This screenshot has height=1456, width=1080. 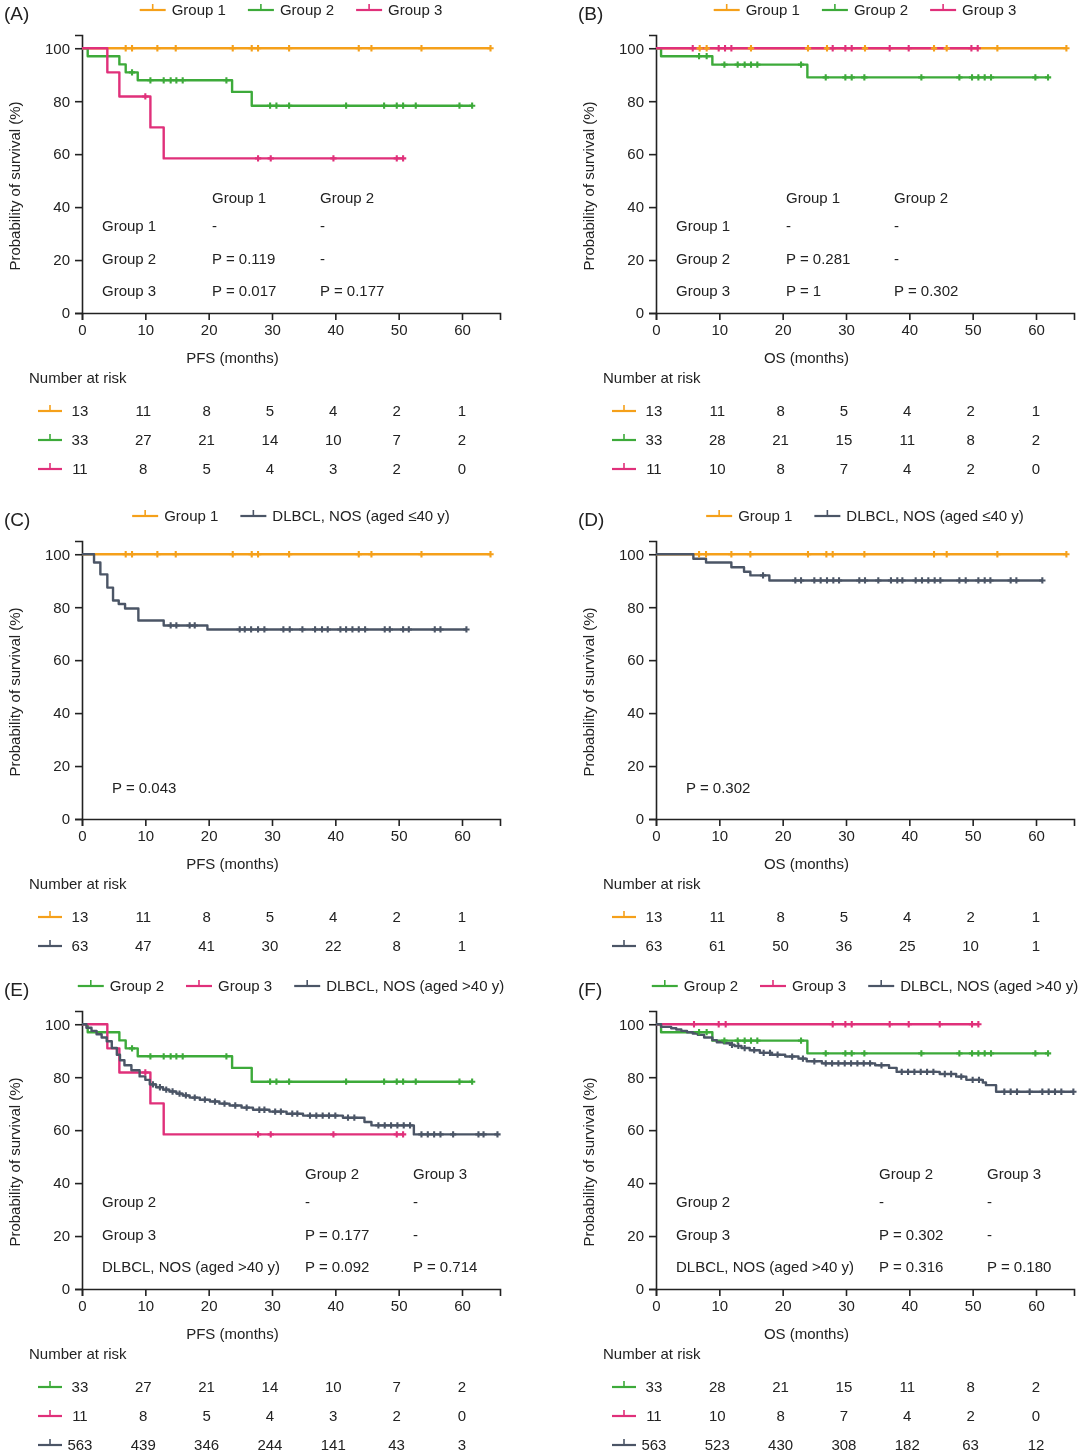 What do you see at coordinates (415, 985) in the screenshot?
I see `legend-label: DLBCL, NOS (aged >40 y)` at bounding box center [415, 985].